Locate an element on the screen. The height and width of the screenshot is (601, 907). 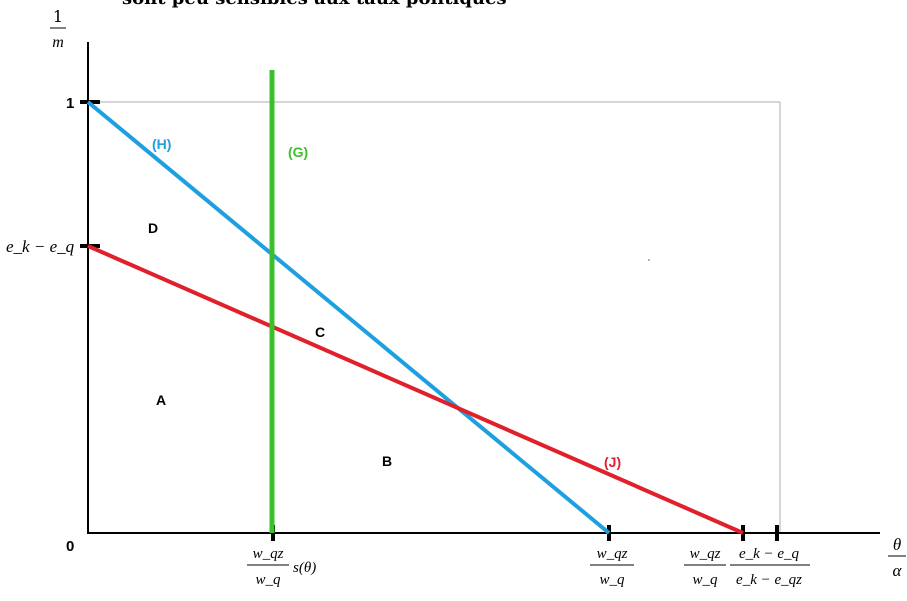
curve-j-label: (J) is located at coordinates (612, 462).